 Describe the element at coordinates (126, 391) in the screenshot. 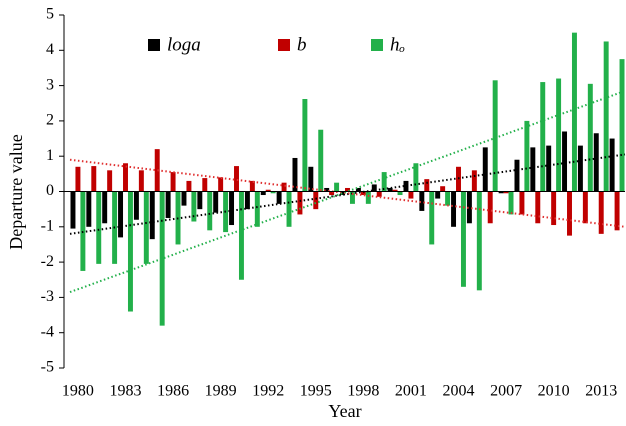

I see `x-tick-label: 1983` at that location.